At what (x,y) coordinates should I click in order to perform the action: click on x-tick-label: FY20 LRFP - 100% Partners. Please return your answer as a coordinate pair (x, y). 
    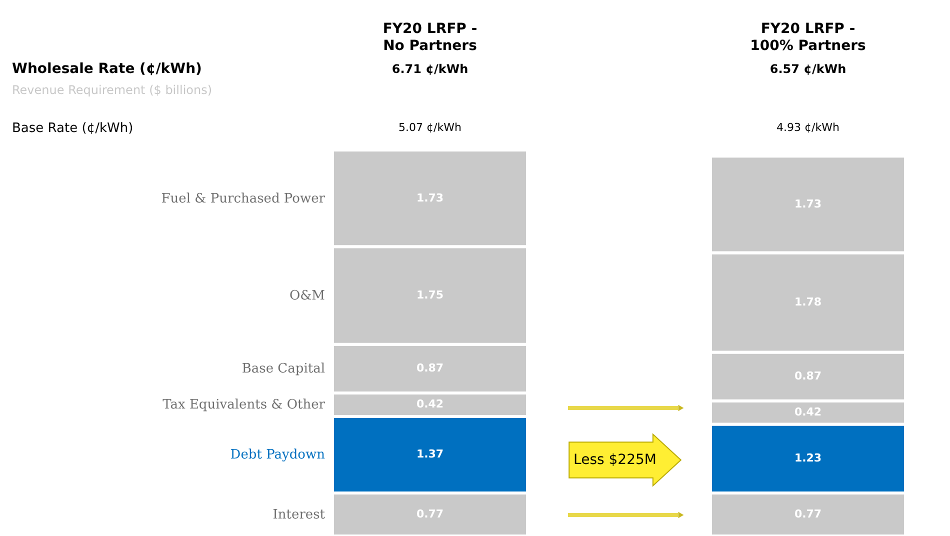
    Looking at the image, I should click on (808, 37).